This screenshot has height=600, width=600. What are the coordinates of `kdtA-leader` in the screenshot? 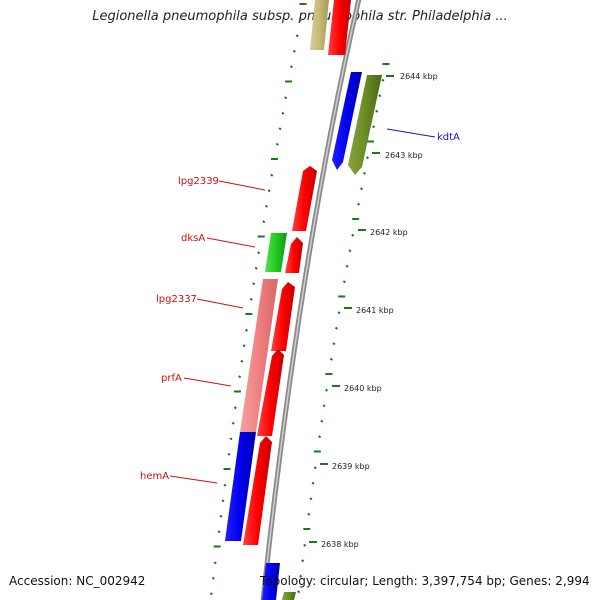 It's located at (411, 133).